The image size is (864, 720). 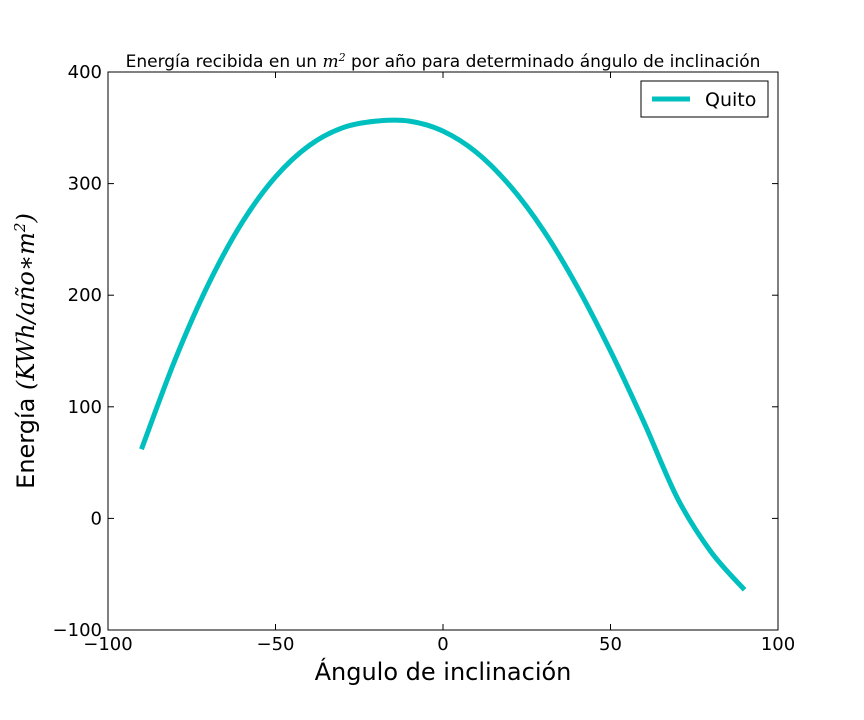 I want to click on title-math-sup: 2, so click(x=342, y=57).